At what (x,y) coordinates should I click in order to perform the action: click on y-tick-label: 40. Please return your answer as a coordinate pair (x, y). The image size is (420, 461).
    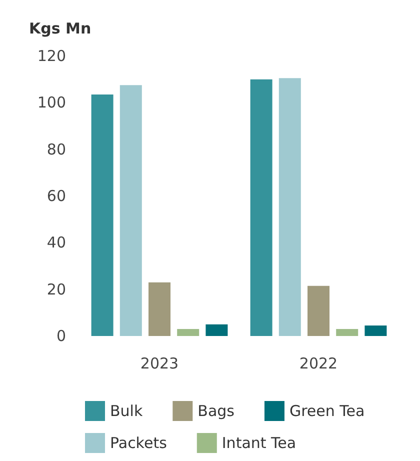
    Looking at the image, I should click on (56, 243).